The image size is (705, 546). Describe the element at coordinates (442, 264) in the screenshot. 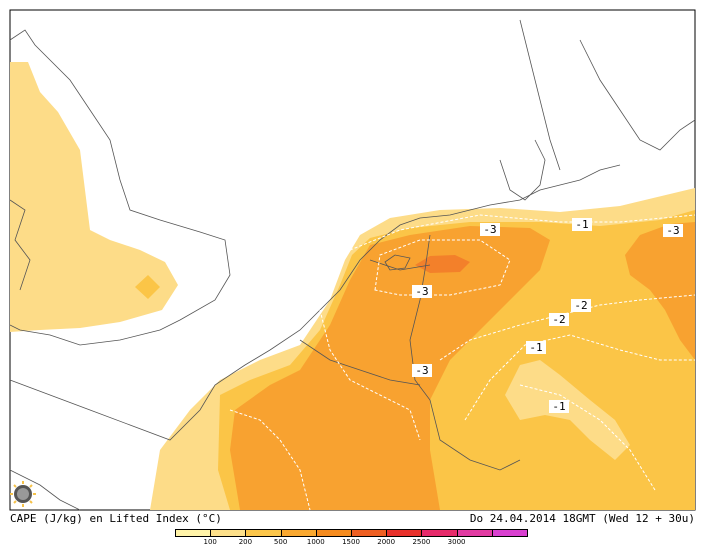

I see `shading-peak-netherlands` at that location.